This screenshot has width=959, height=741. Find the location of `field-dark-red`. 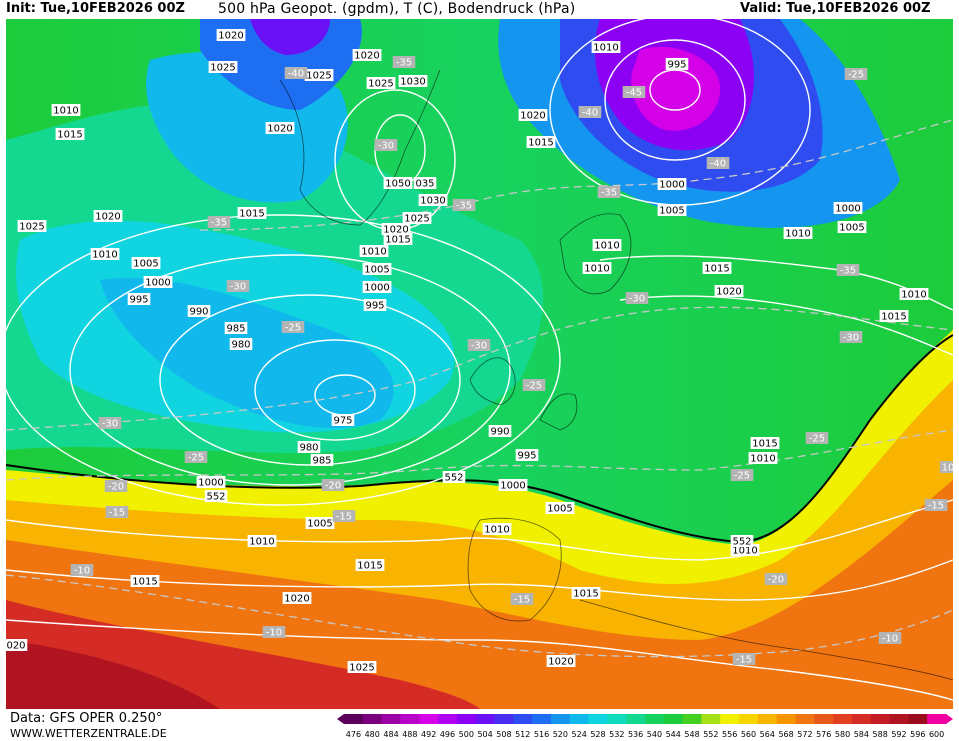

field-dark-red is located at coordinates (113, 674).